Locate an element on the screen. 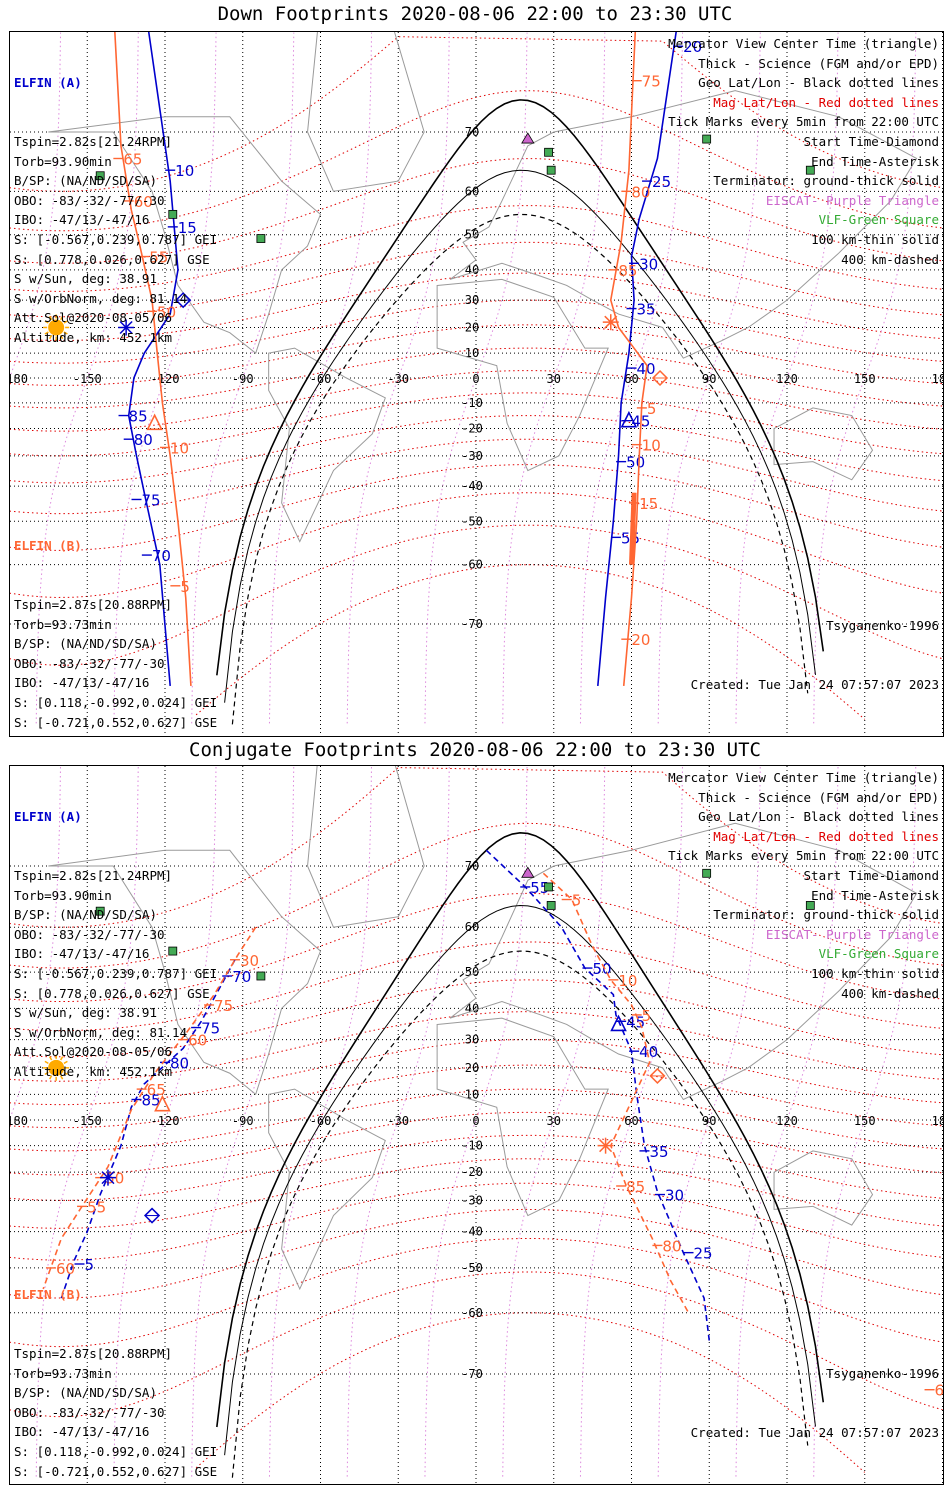 The width and height of the screenshot is (950, 1500). info-line: S: [0.778,0.026,0.627] GSE is located at coordinates (112, 259).